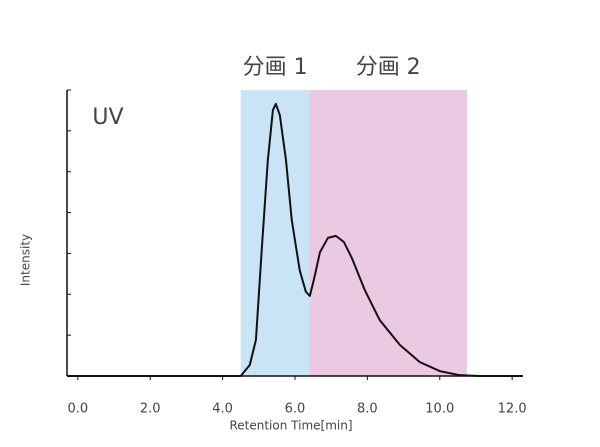 This screenshot has width=600, height=447. What do you see at coordinates (290, 426) in the screenshot?
I see `x-axis-label: Retention Time[min]` at bounding box center [290, 426].